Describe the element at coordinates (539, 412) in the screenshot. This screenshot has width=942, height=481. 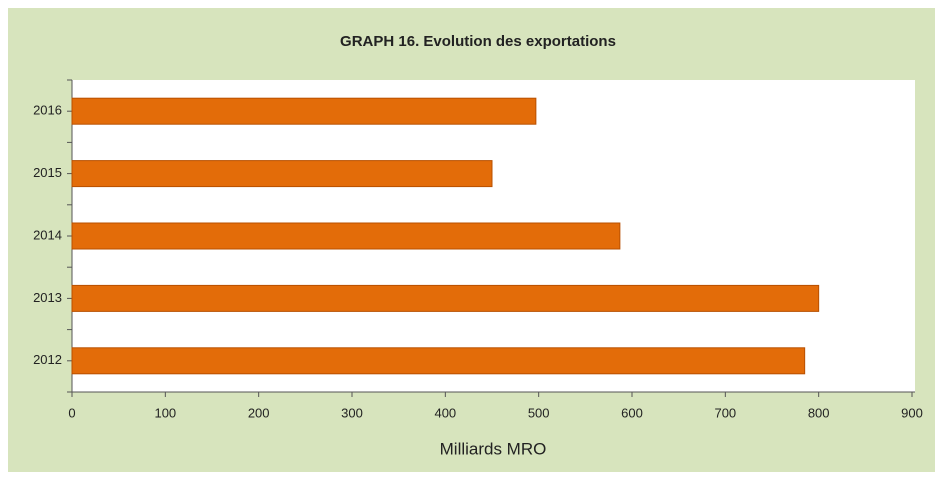
I see `x-tick-label: 500` at that location.